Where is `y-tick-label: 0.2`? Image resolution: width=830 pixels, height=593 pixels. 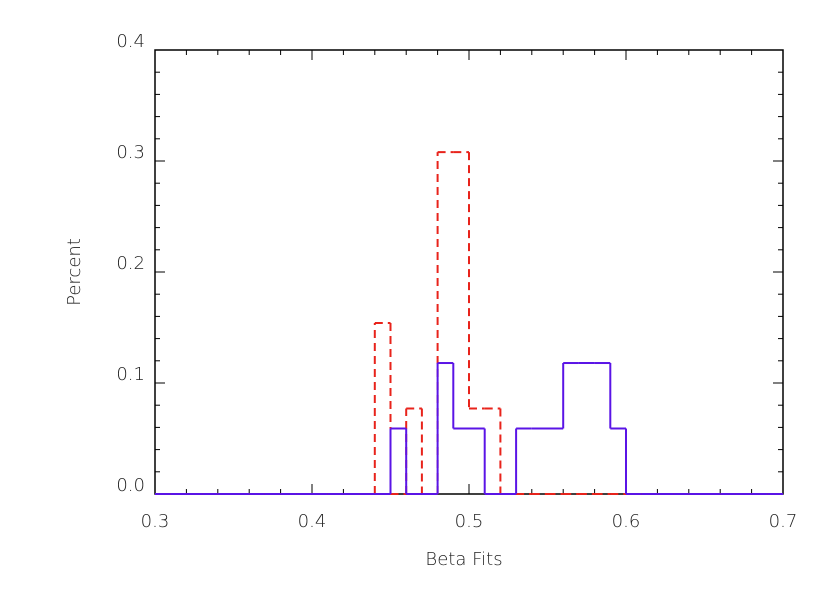 y-tick-label: 0.2 is located at coordinates (130, 263).